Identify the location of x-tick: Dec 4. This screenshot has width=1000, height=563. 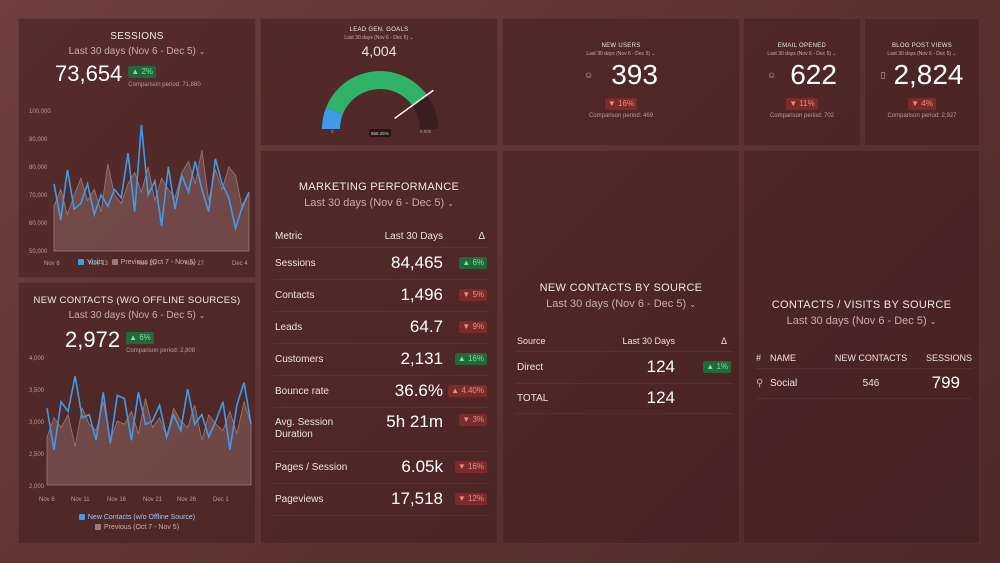
(240, 264).